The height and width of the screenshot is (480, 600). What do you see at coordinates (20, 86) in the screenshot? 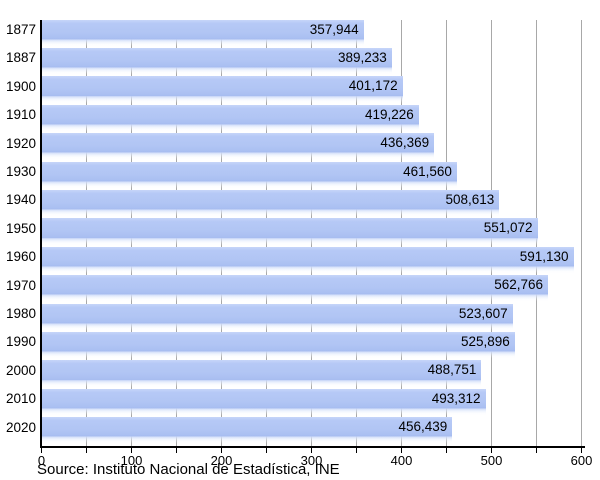
I see `y-axis-label: 1900` at bounding box center [20, 86].